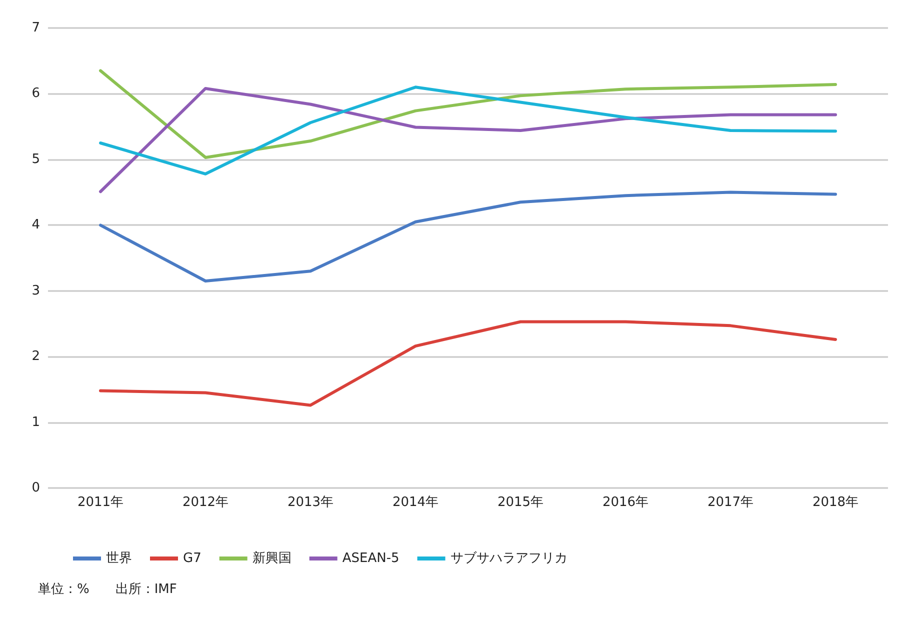 This screenshot has width=922, height=618. Describe the element at coordinates (625, 502) in the screenshot. I see `x-tick-label: 2016年` at that location.